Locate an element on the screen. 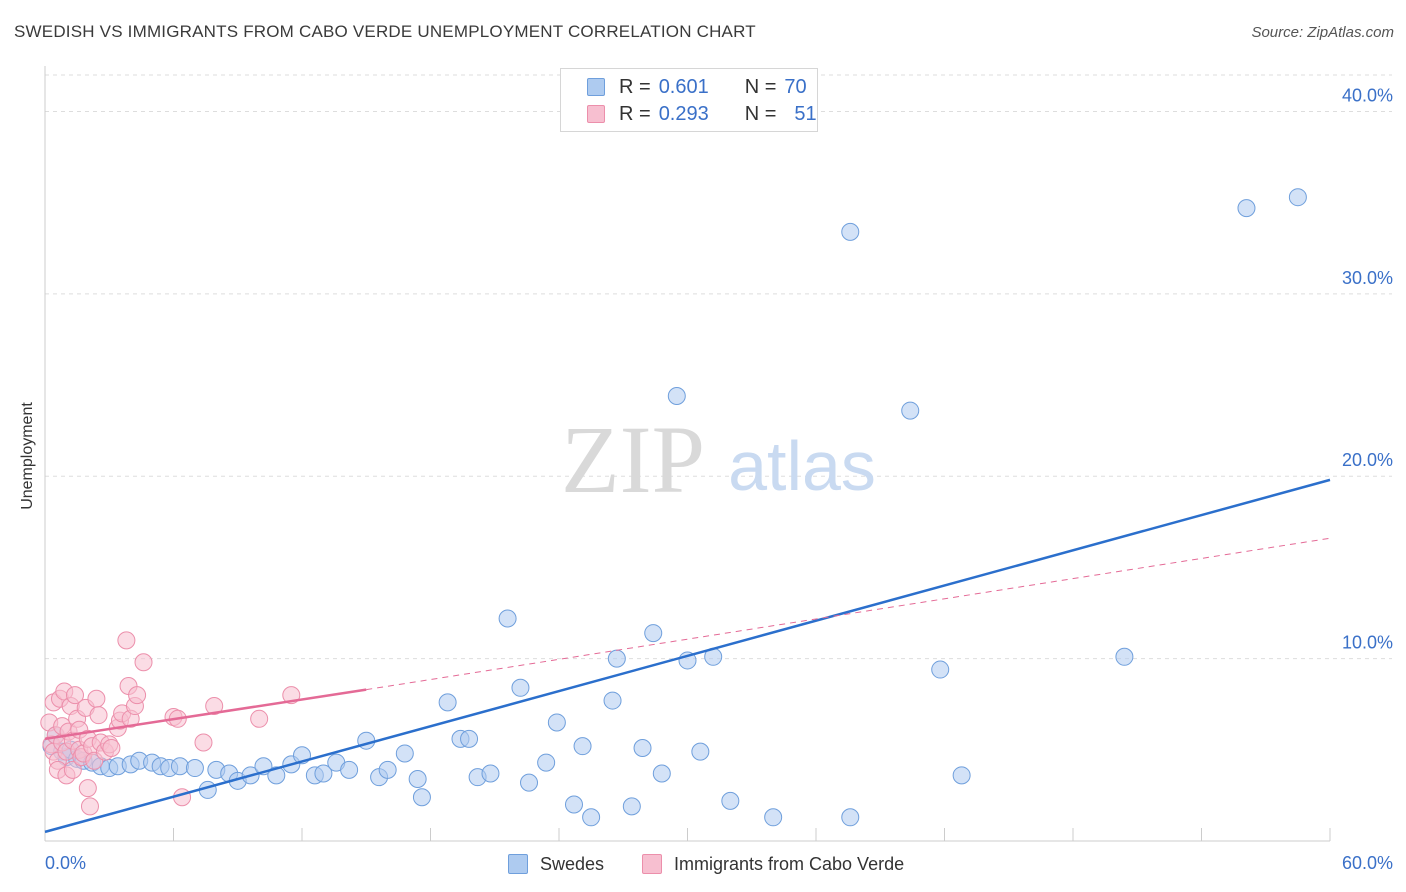 Image resolution: width=1406 pixels, height=892 pixels. cabo-verde-trend-extension is located at coordinates (848, 614).